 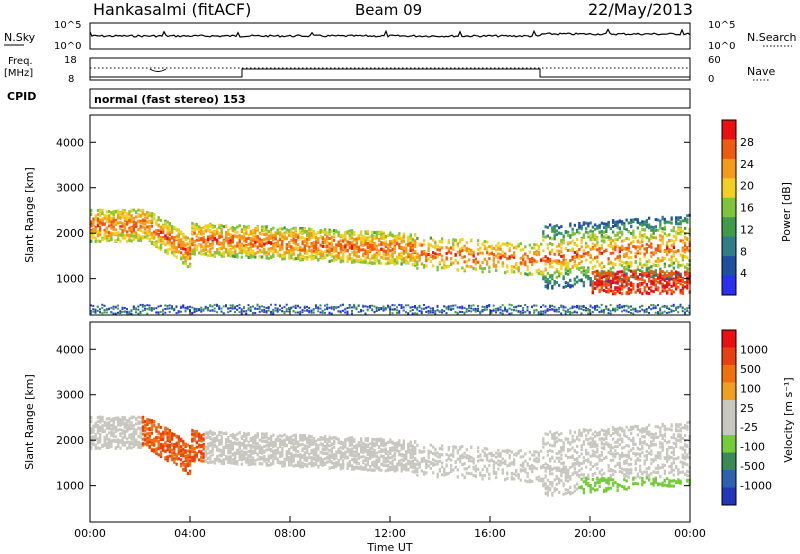 What do you see at coordinates (389, 70) in the screenshot?
I see `frequency-panel: Freq. [MHz] 18 8 60 0 Nave` at bounding box center [389, 70].